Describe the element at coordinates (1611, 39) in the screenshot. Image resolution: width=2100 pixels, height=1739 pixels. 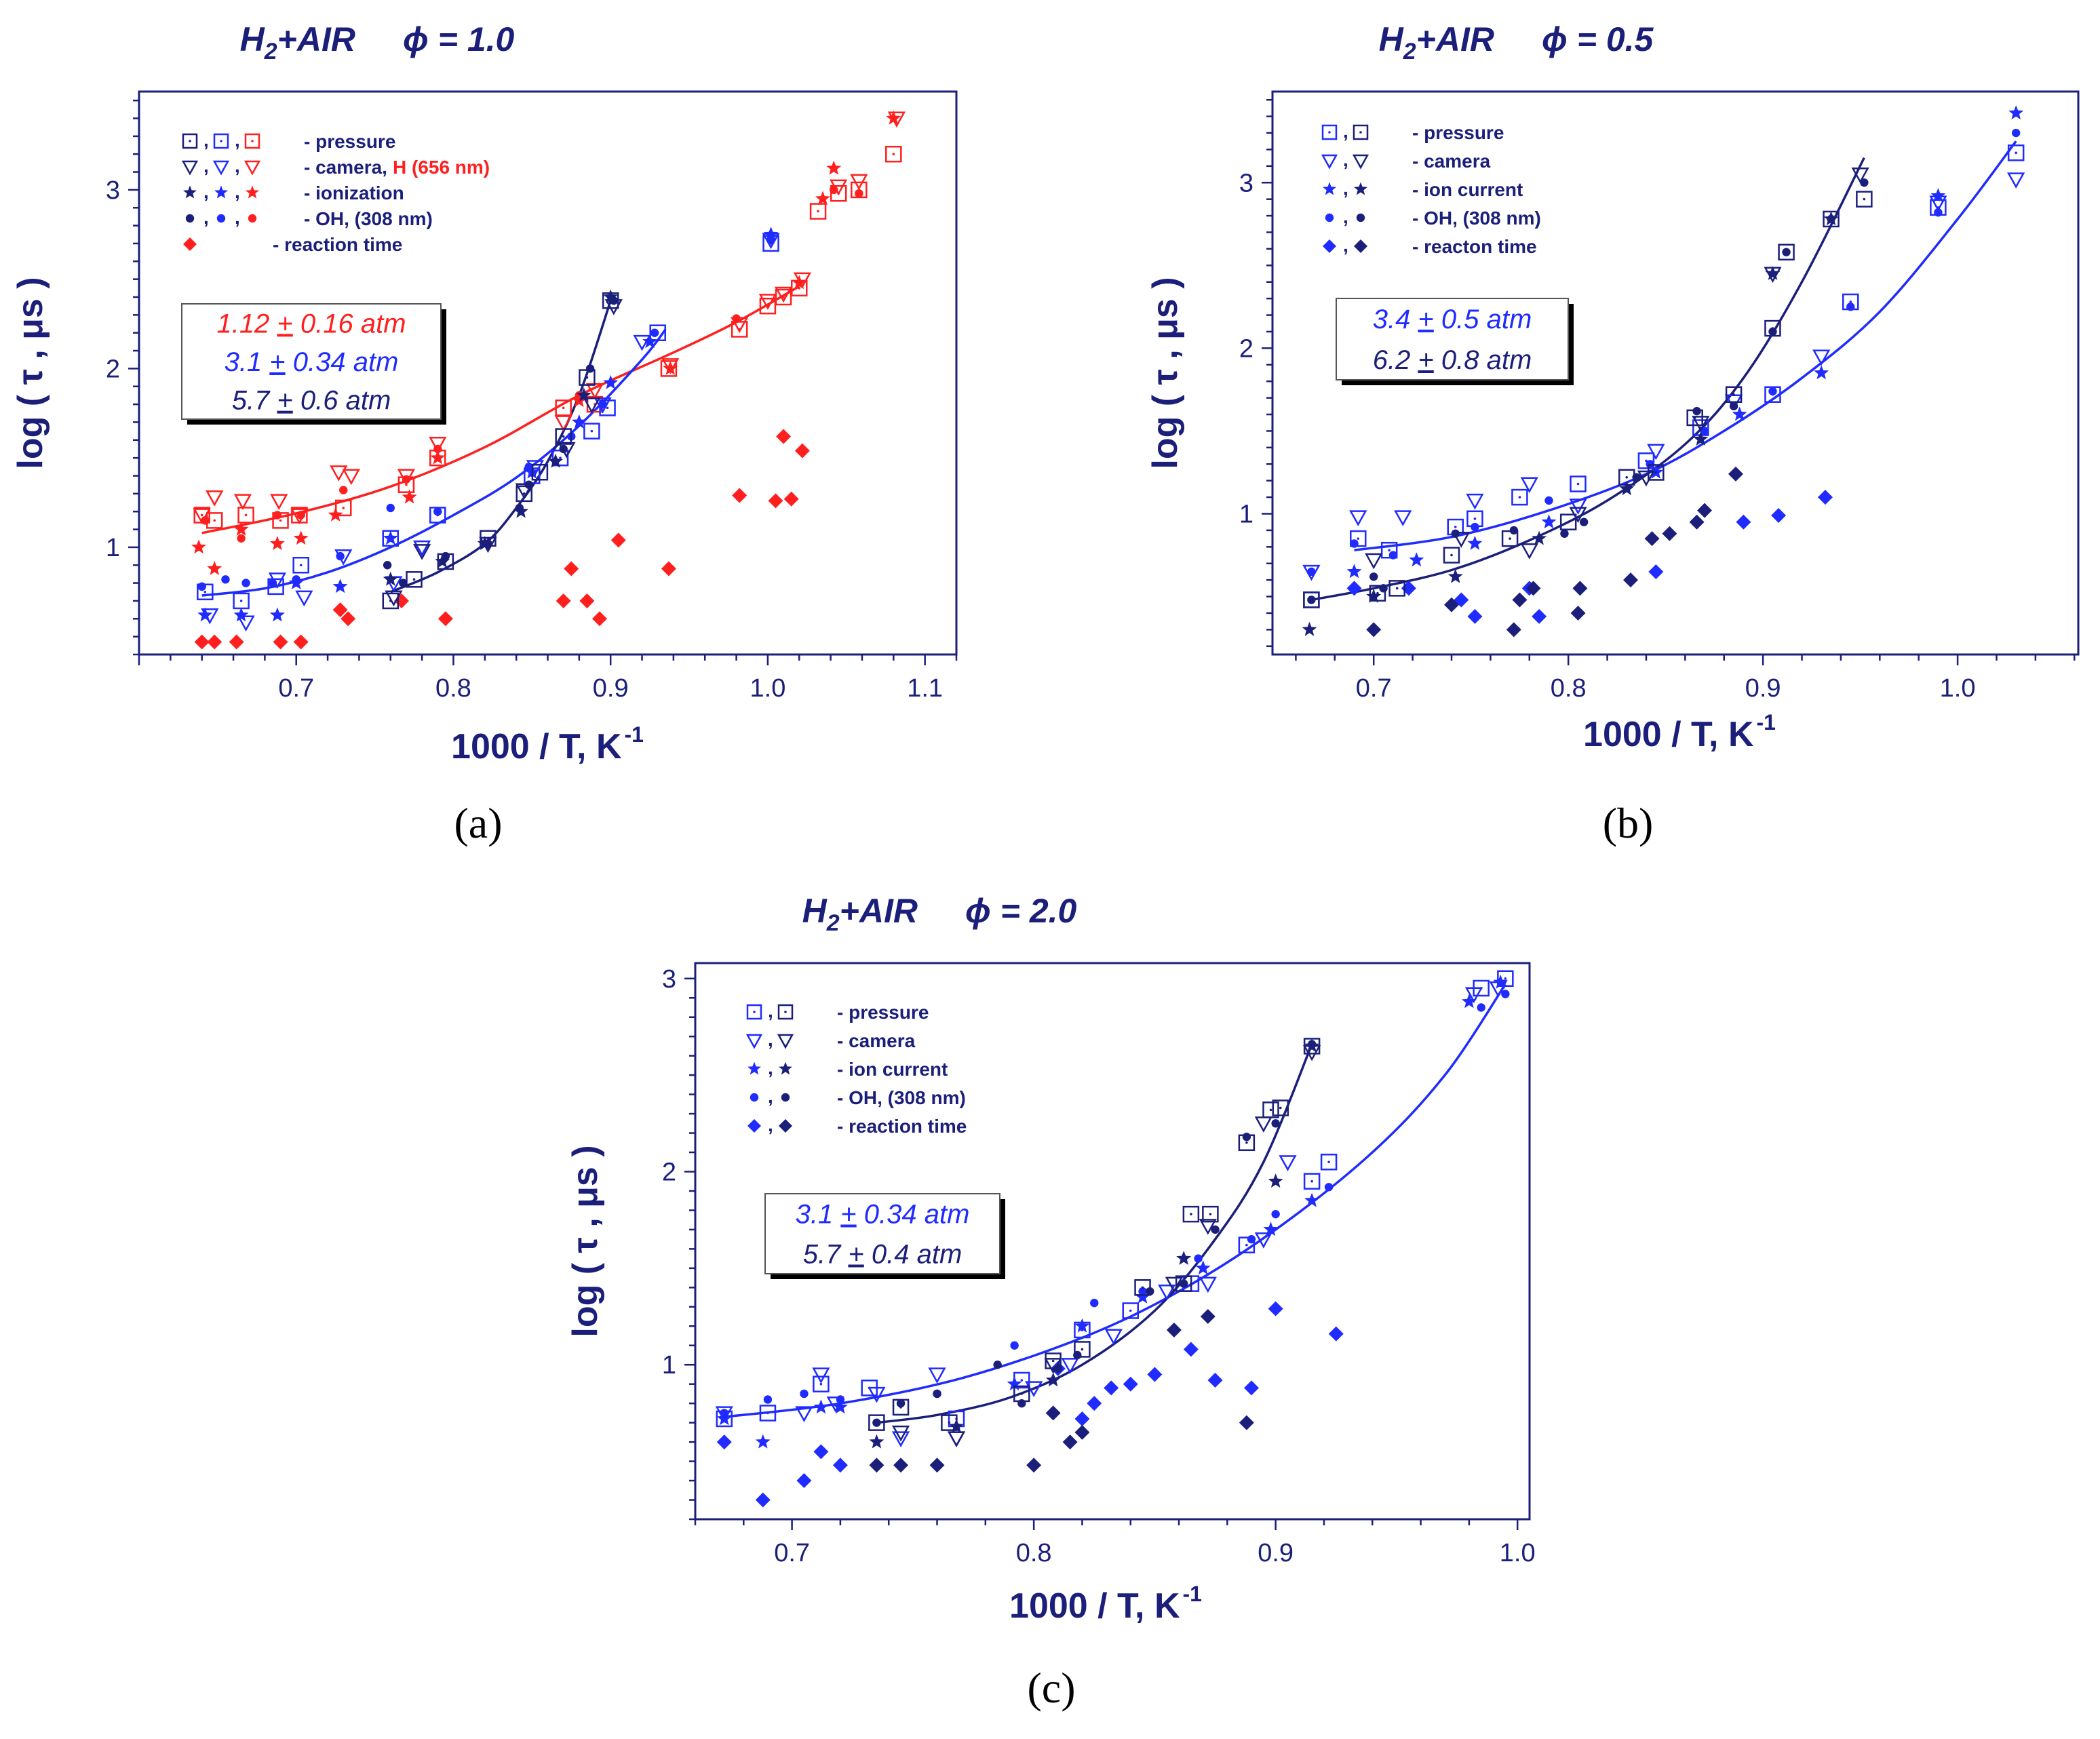
I see `title-eq: = 0.5` at that location.